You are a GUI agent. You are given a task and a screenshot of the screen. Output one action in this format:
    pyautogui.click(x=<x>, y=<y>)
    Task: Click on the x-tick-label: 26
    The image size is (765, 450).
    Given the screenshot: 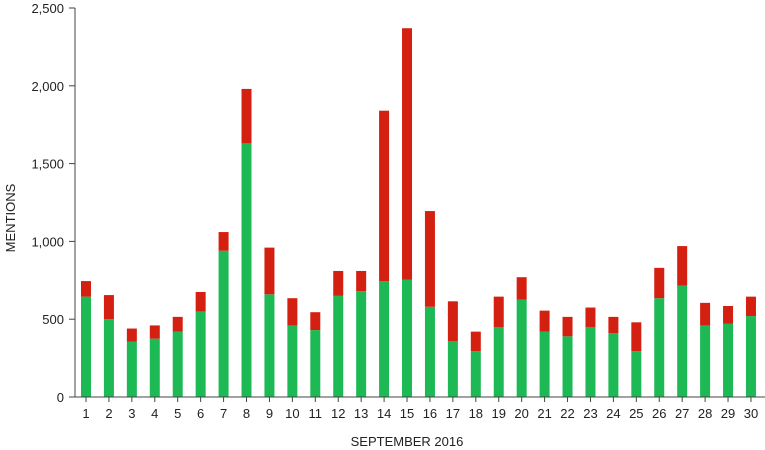 What is the action you would take?
    pyautogui.click(x=659, y=413)
    